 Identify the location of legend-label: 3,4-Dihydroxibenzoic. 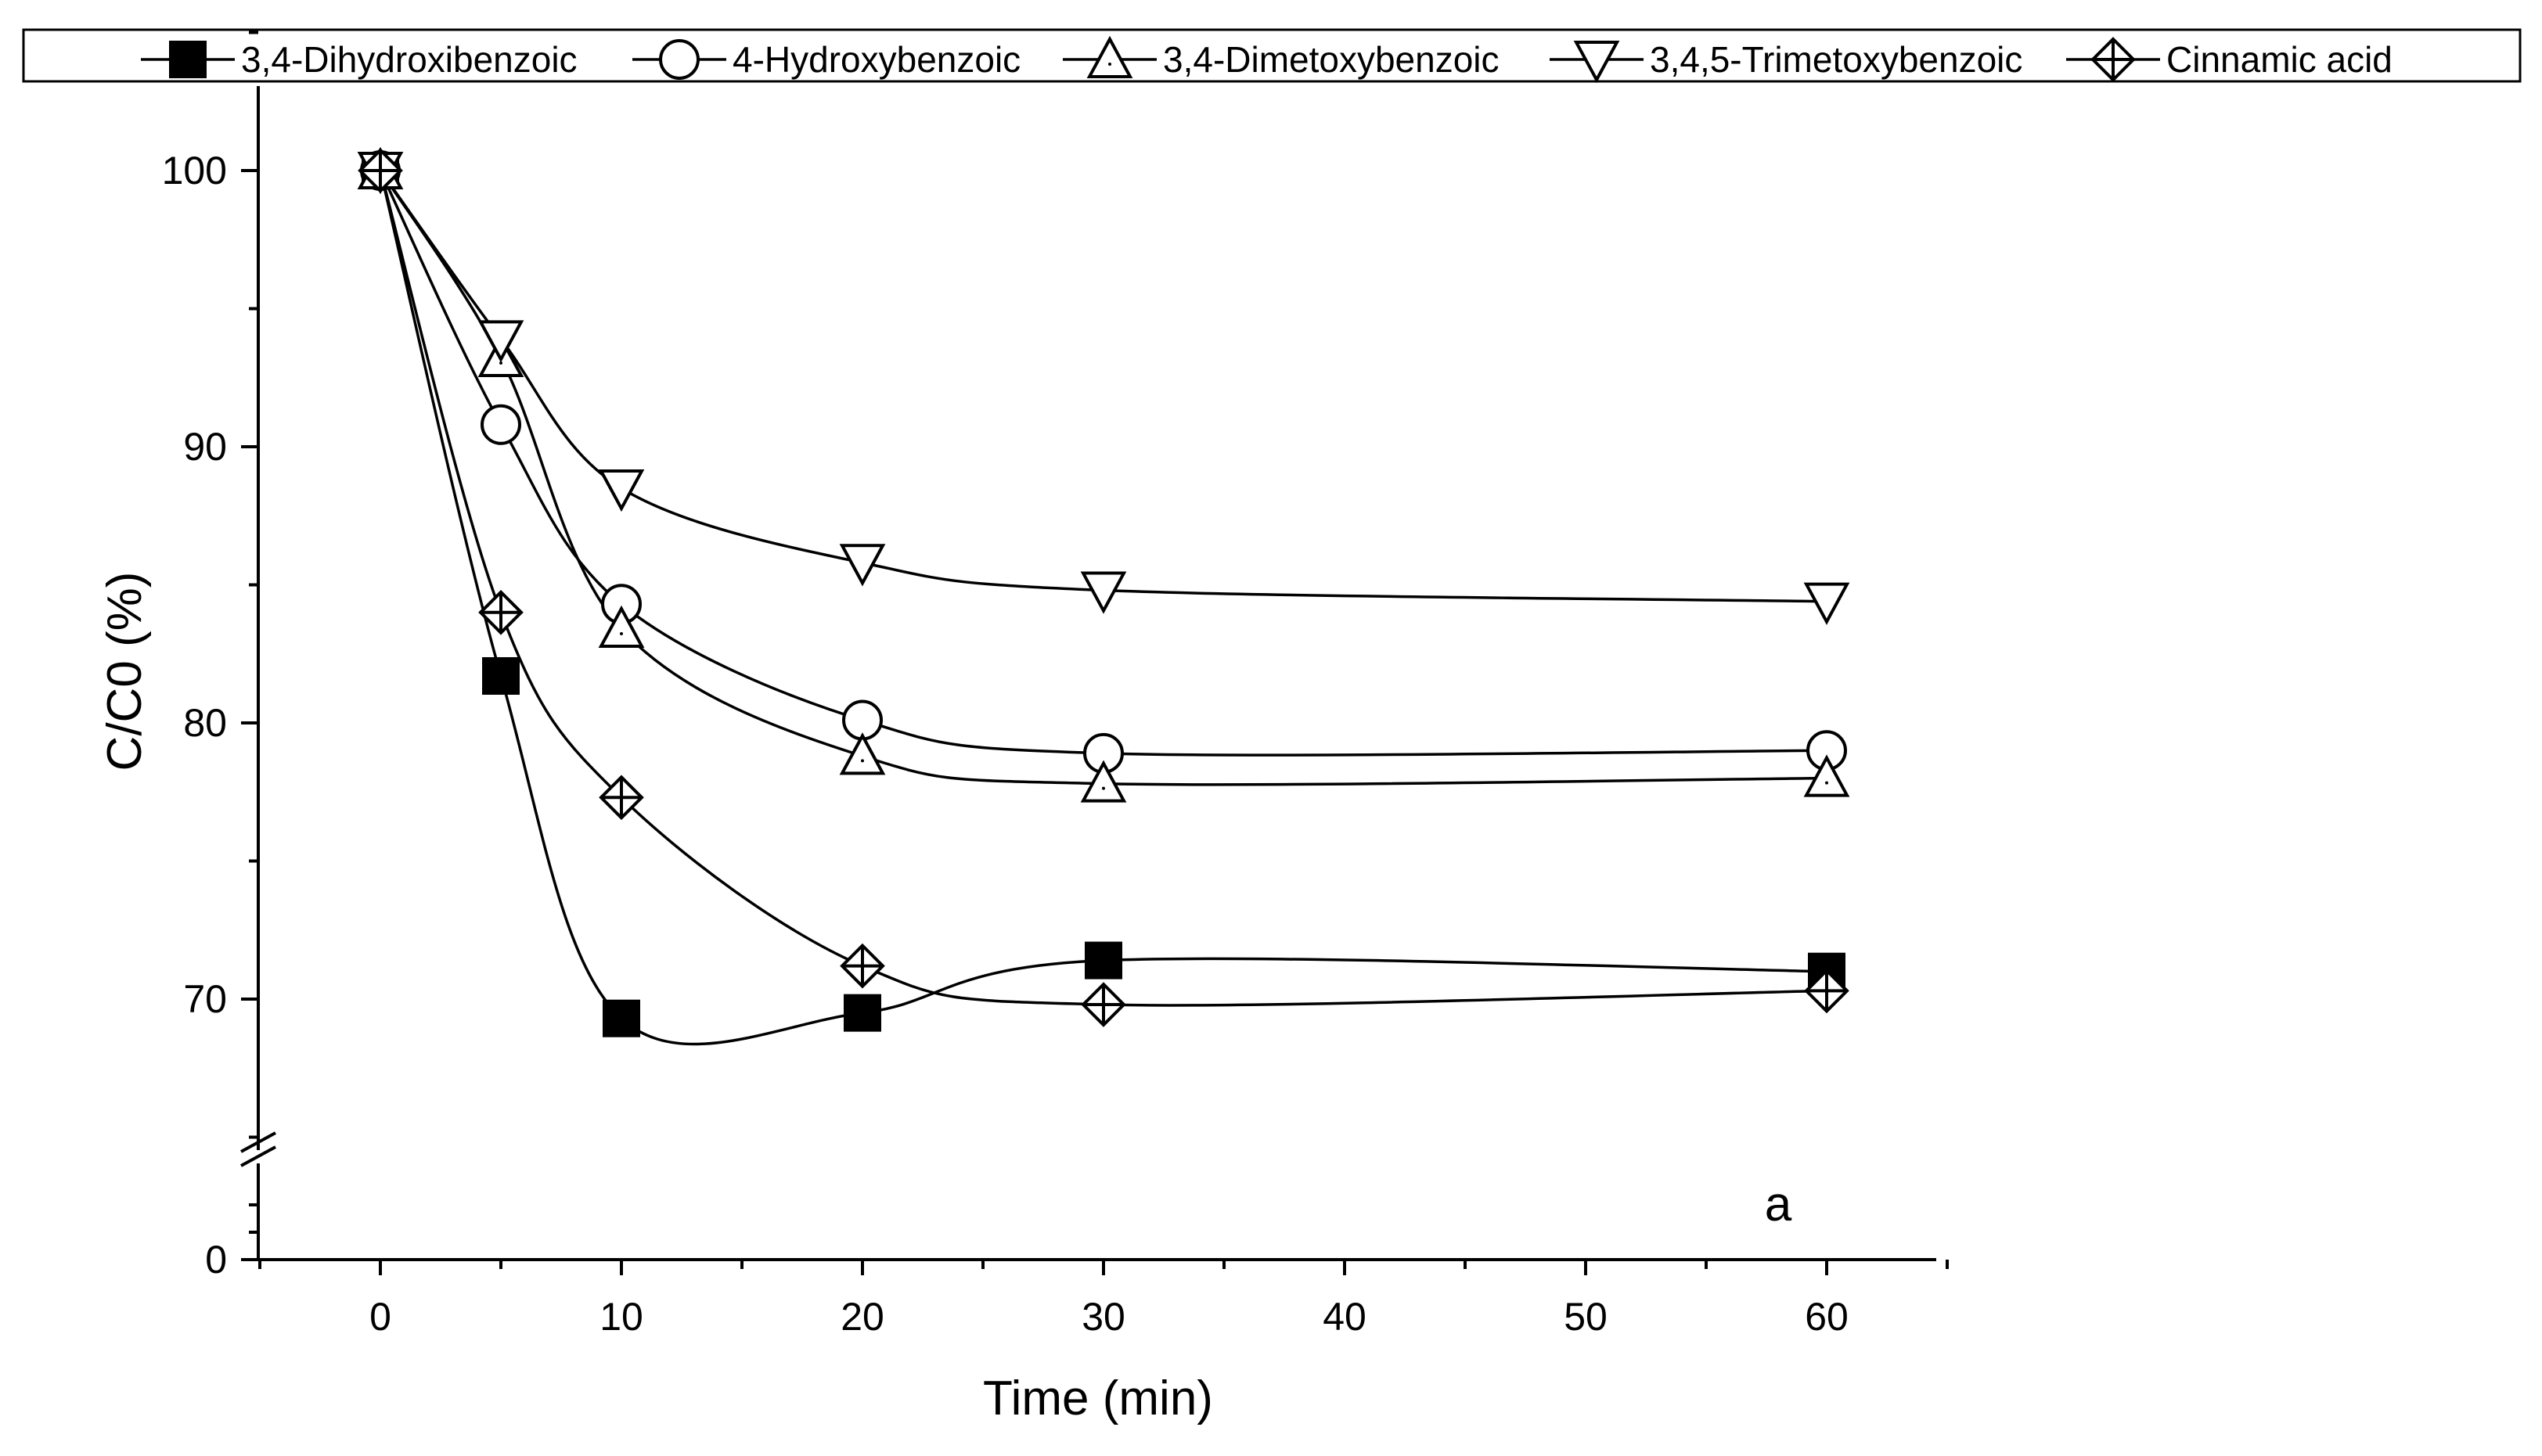
(409, 59).